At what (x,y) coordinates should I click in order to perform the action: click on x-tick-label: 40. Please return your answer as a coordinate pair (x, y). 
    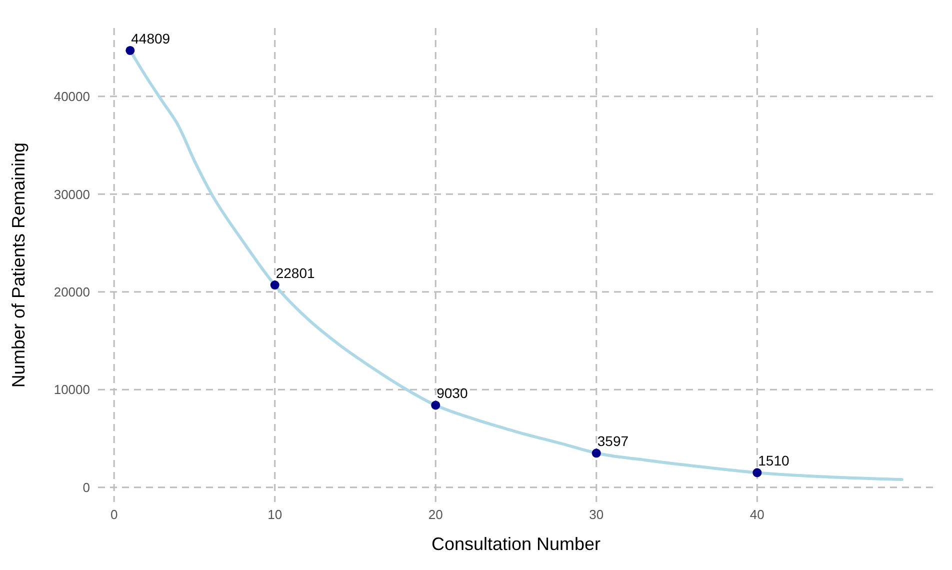
    Looking at the image, I should click on (757, 514).